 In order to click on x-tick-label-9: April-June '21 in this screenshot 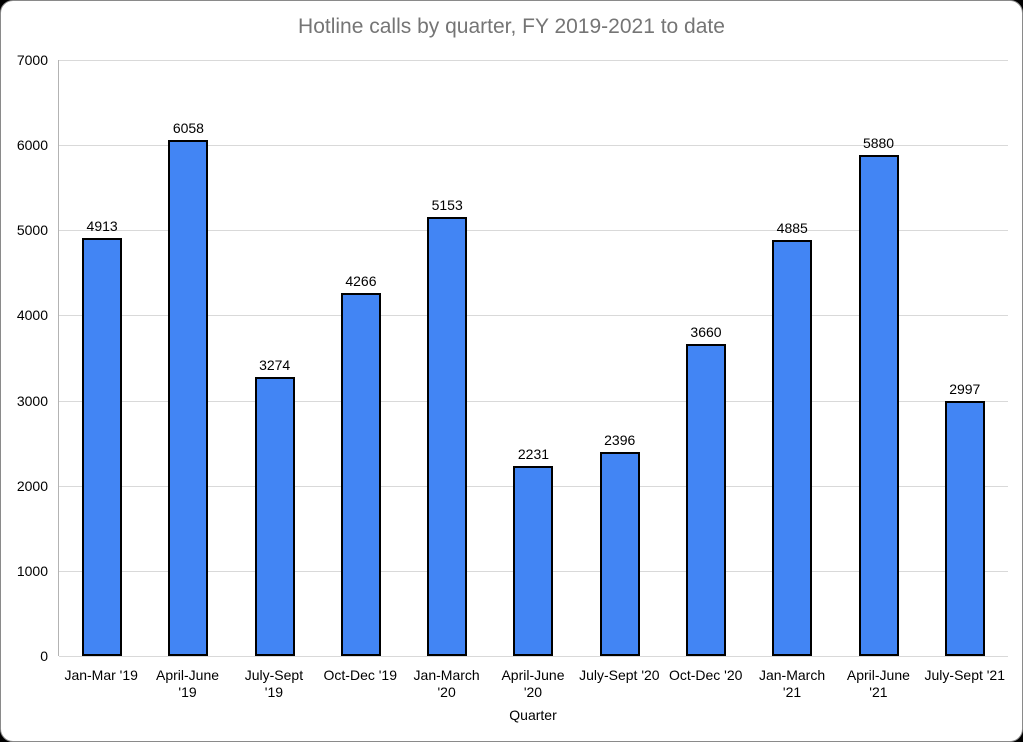, I will do `click(878, 683)`.